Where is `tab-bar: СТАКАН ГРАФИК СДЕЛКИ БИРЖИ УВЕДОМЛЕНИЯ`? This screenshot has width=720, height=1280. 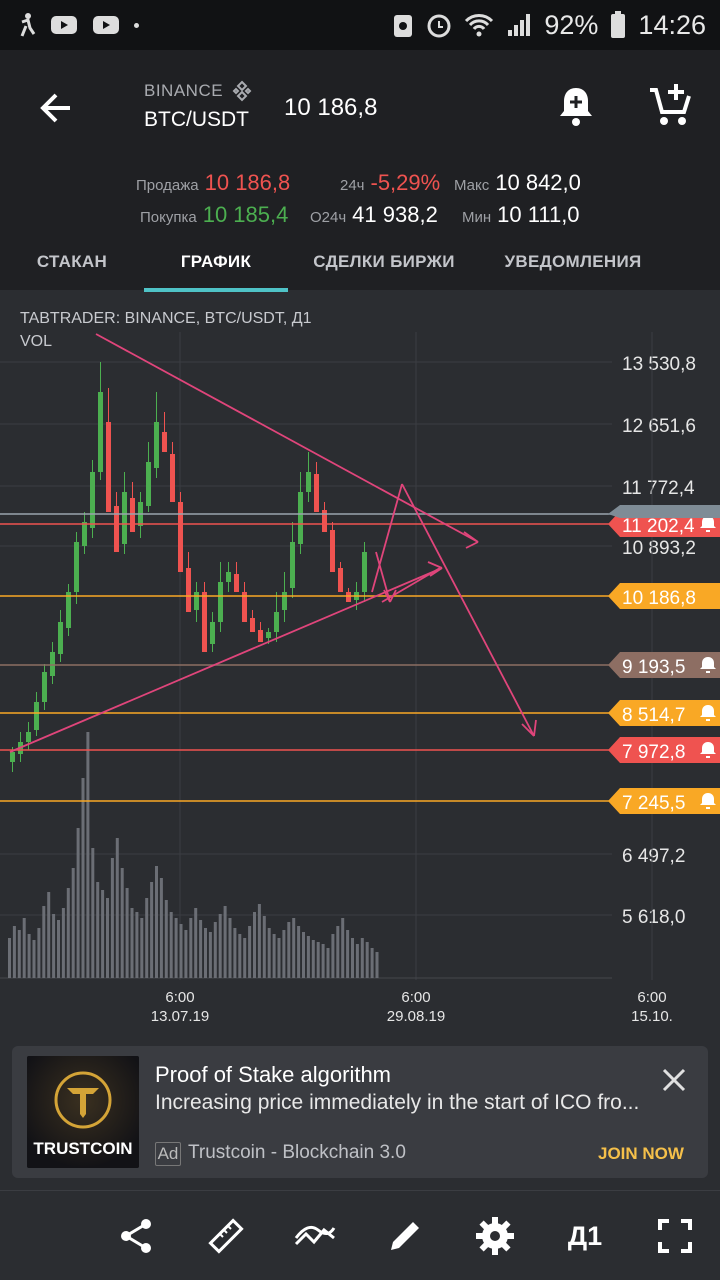
tab-bar: СТАКАН ГРАФИК СДЕЛКИ БИРЖИ УВЕДОМЛЕНИЯ is located at coordinates (360, 265).